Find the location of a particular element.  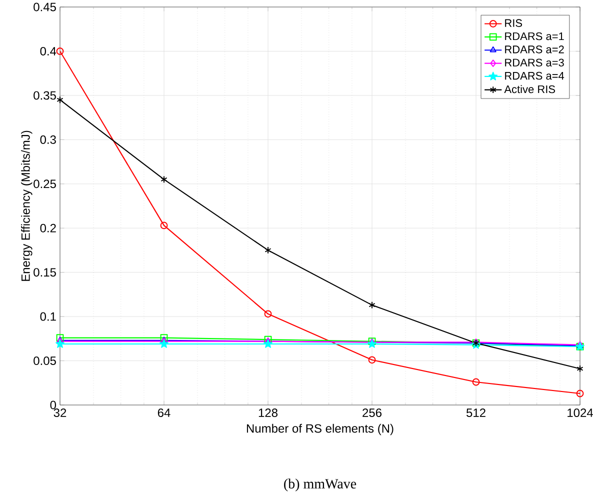

y-tick-label: 0.3 is located at coordinates (48, 139).